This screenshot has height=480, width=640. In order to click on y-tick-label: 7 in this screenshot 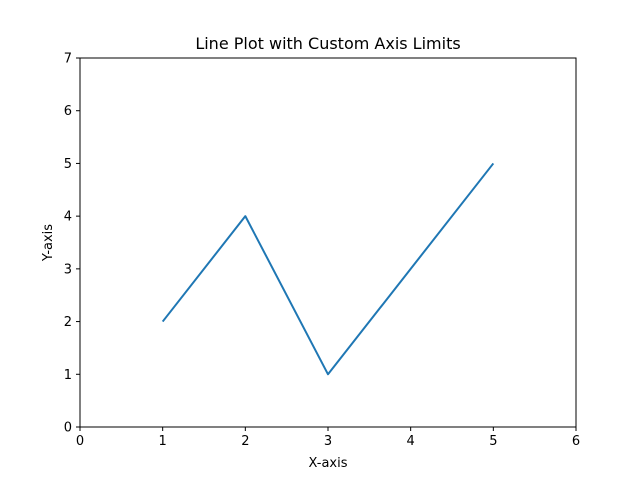, I will do `click(68, 59)`.